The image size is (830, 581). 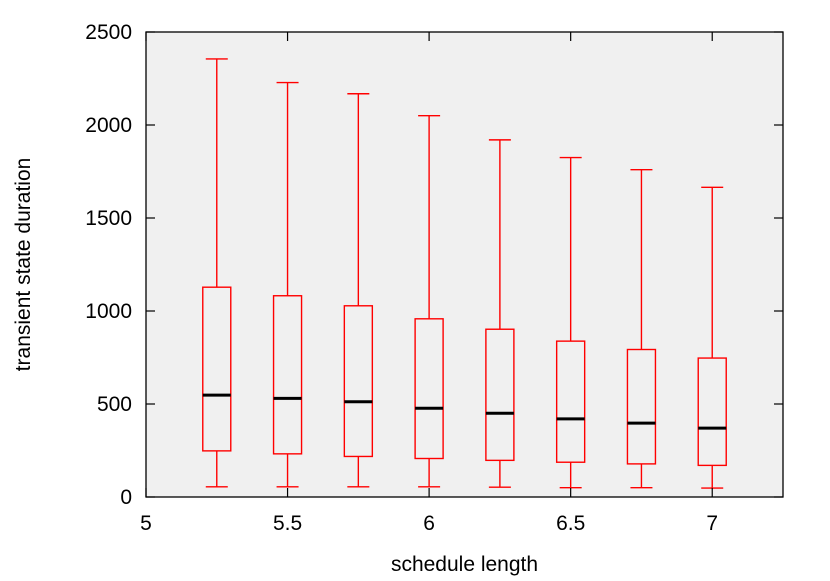 What do you see at coordinates (108, 32) in the screenshot?
I see `y-tick-label: 2500` at bounding box center [108, 32].